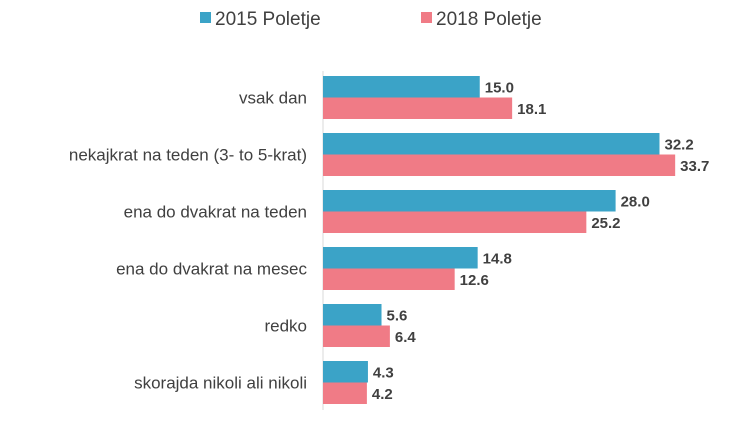 This screenshot has height=433, width=754. I want to click on data-label-2: 4.2, so click(382, 394).